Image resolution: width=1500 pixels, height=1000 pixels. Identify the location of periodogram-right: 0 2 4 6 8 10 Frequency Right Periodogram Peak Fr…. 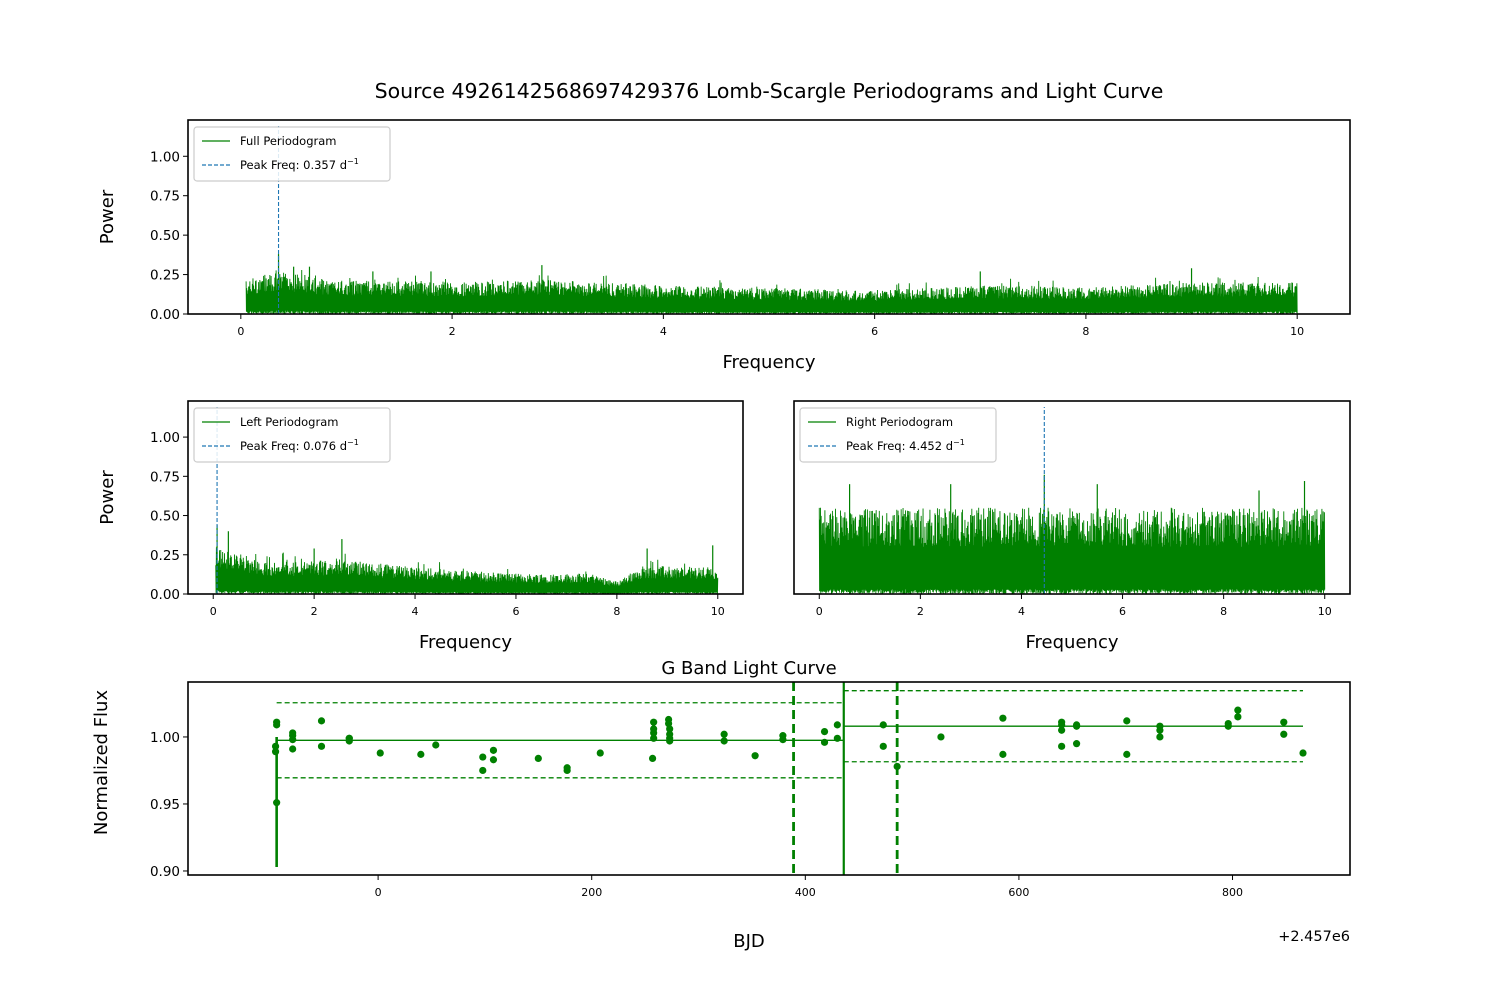
(1072, 526).